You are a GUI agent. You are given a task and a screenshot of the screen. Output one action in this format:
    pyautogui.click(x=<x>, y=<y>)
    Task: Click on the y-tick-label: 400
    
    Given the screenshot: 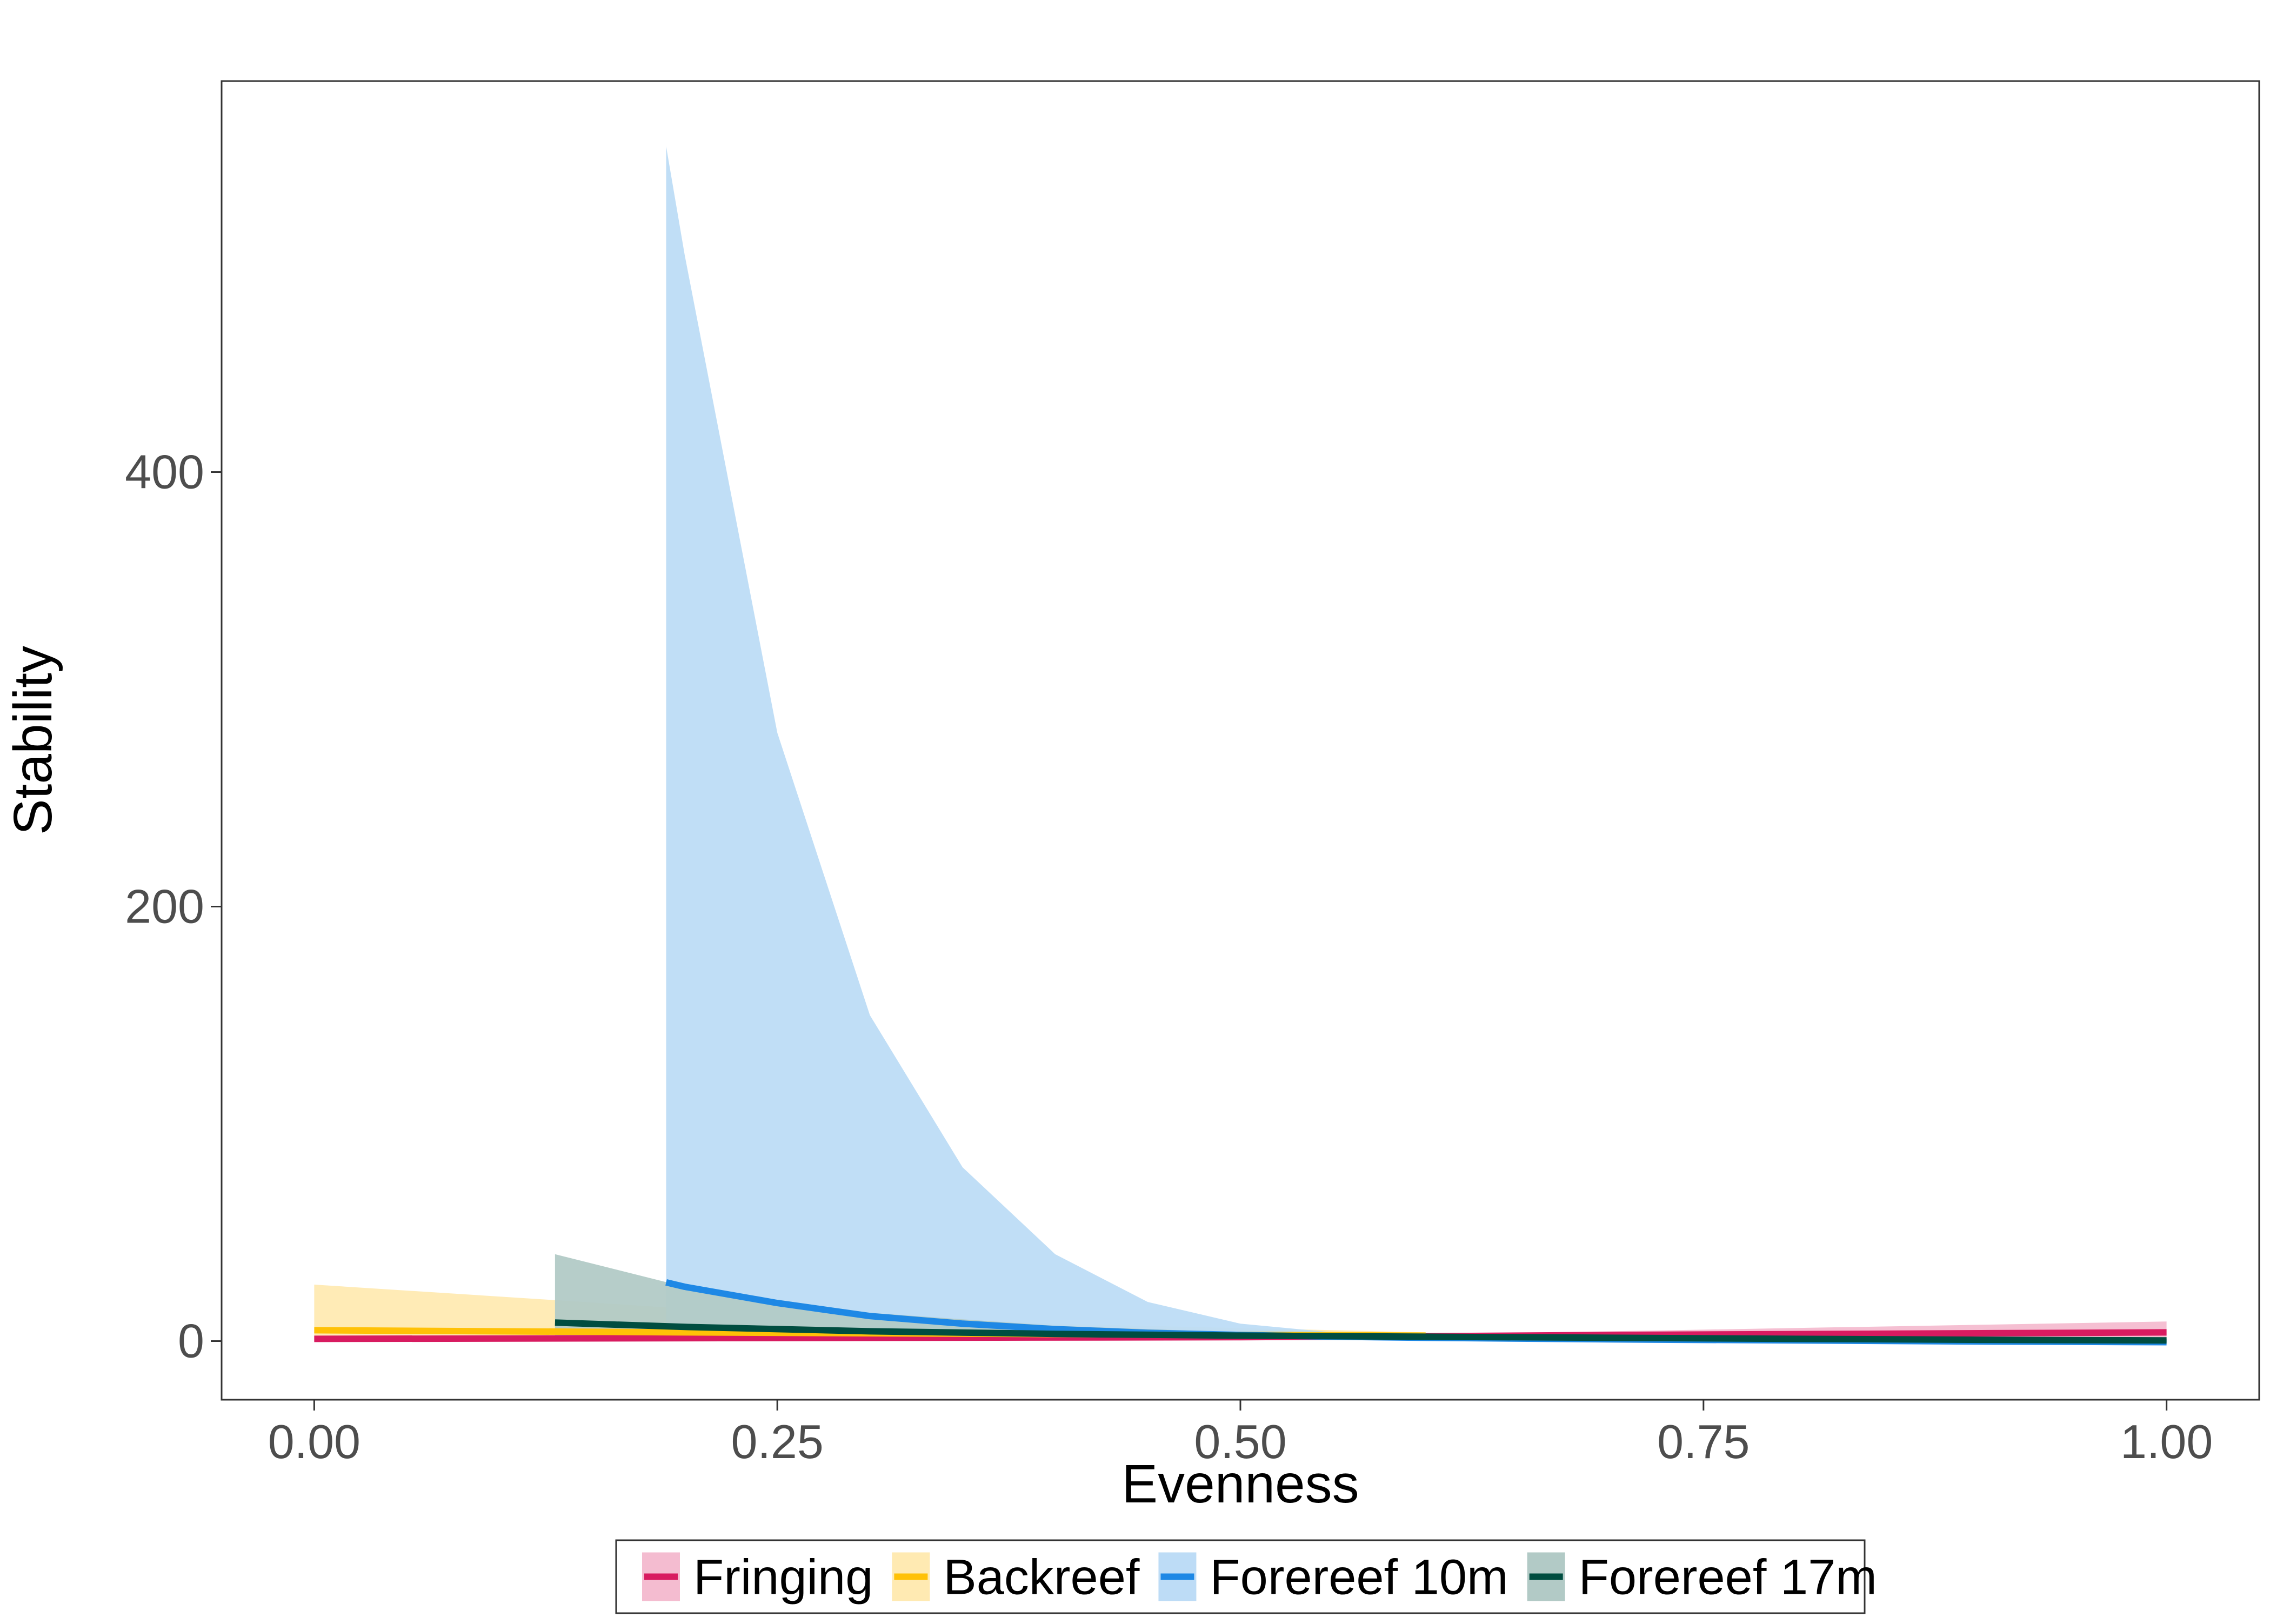 What is the action you would take?
    pyautogui.click(x=164, y=472)
    